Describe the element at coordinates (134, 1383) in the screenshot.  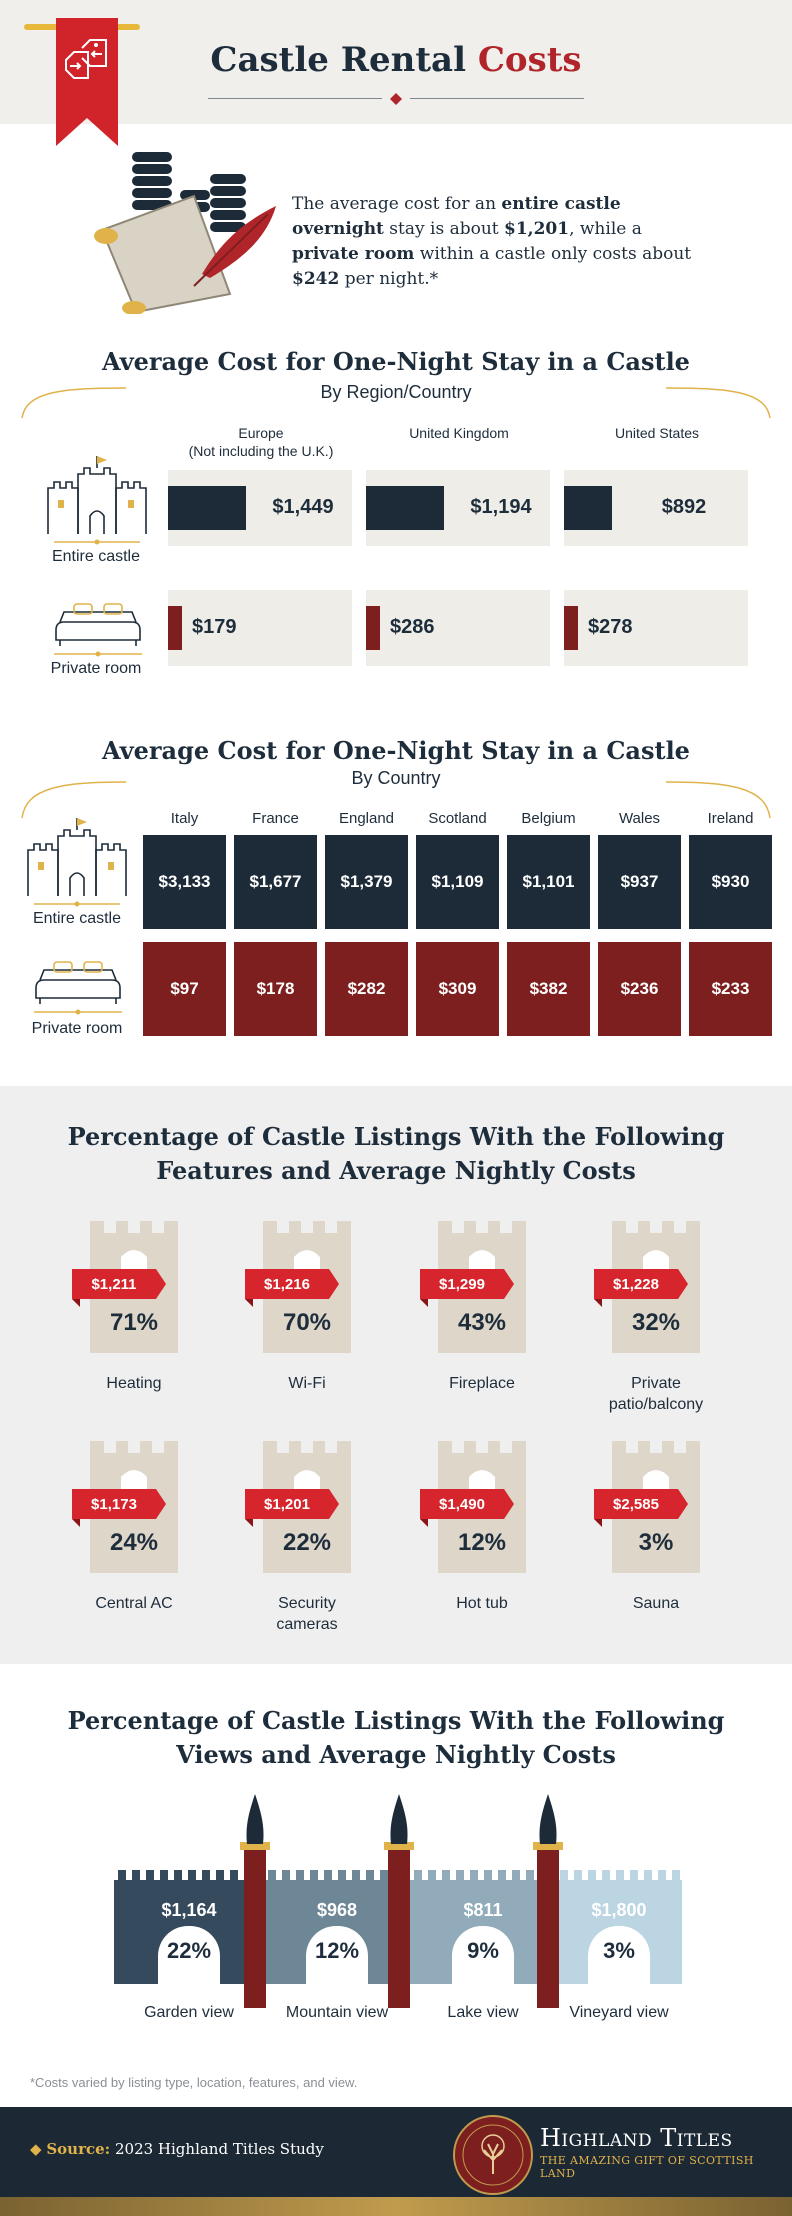
I see `feature-label: Heating` at that location.